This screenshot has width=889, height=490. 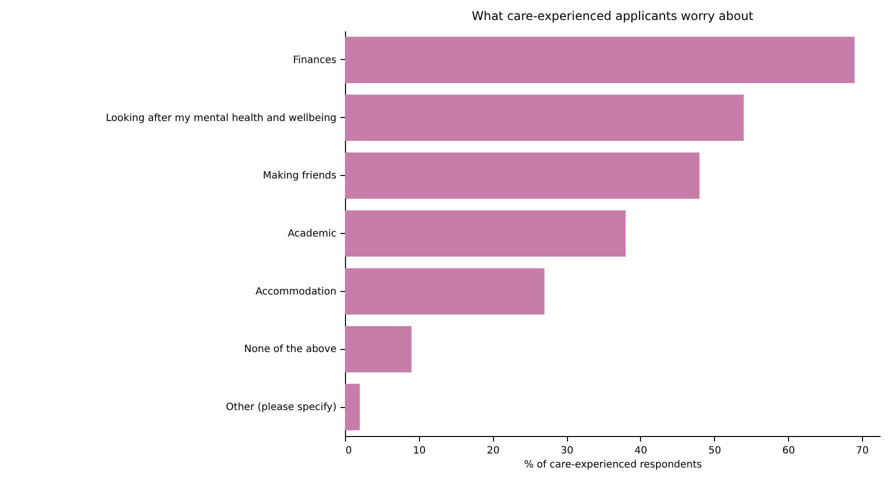 What do you see at coordinates (314, 60) in the screenshot?
I see `y-tick-label: Finances` at bounding box center [314, 60].